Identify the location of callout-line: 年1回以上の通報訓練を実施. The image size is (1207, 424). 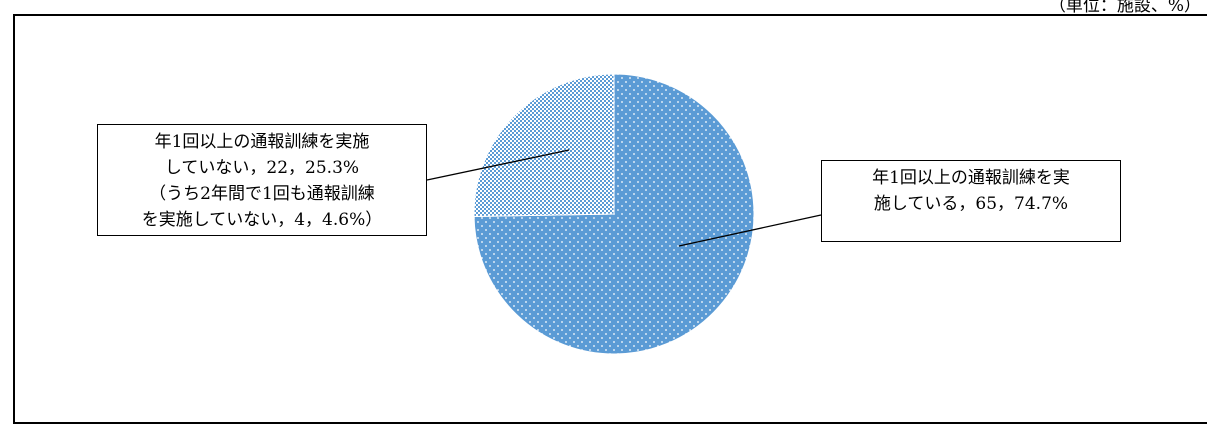
(262, 142).